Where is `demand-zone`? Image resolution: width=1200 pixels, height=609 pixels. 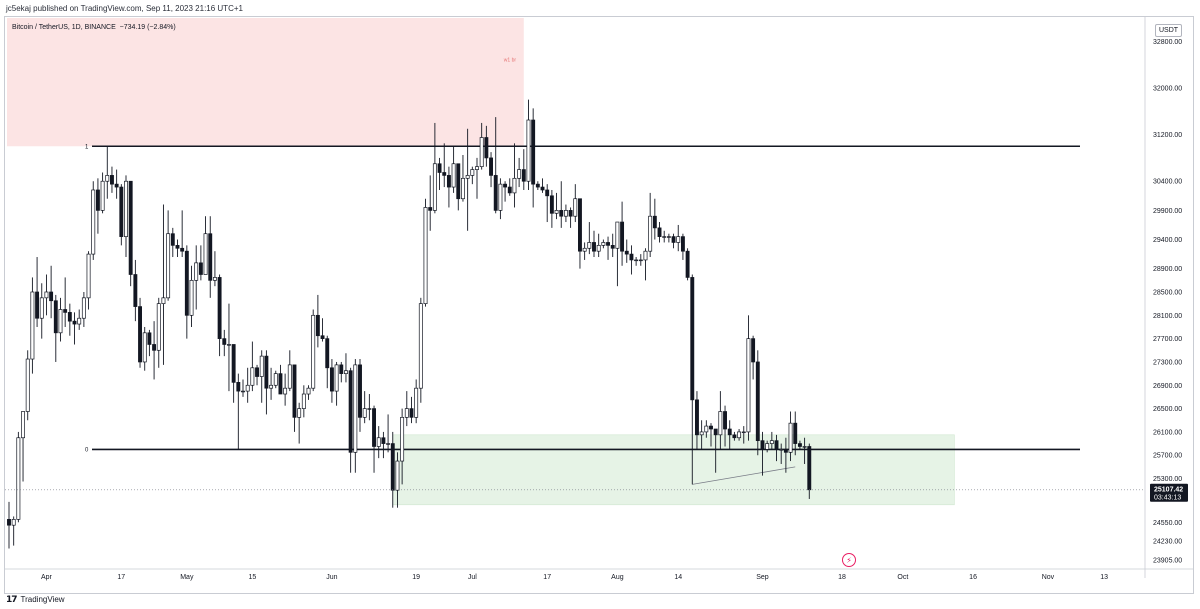 demand-zone is located at coordinates (673, 470).